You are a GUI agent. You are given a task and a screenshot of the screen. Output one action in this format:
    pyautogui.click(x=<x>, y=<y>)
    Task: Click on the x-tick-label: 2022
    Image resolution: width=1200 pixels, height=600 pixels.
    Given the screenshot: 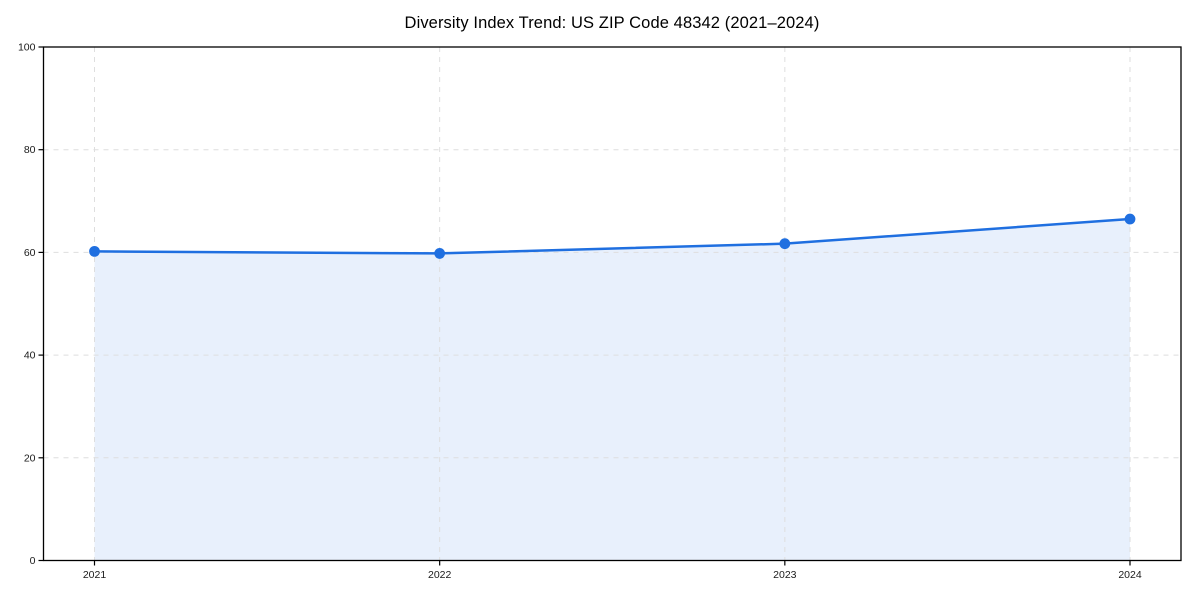 What is the action you would take?
    pyautogui.click(x=440, y=575)
    